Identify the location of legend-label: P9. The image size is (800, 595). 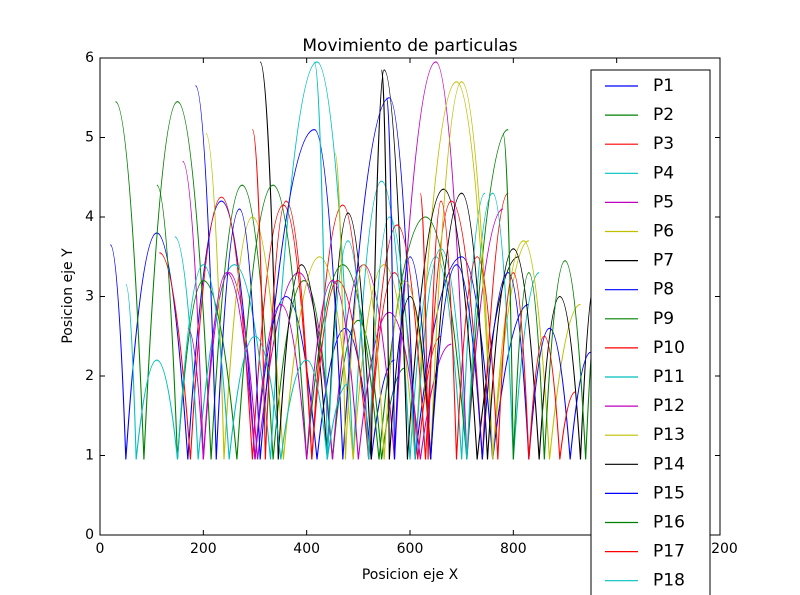
(663, 319).